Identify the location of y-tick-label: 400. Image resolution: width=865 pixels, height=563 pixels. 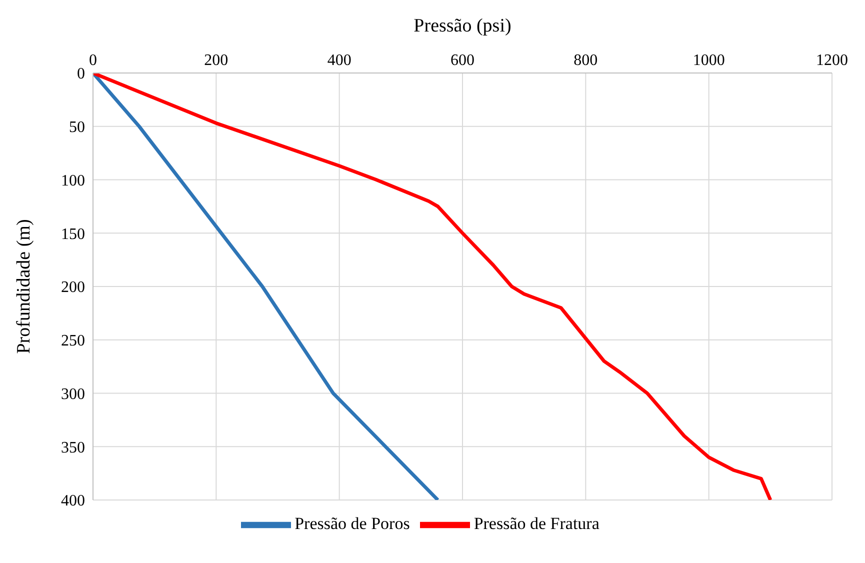
(73, 501).